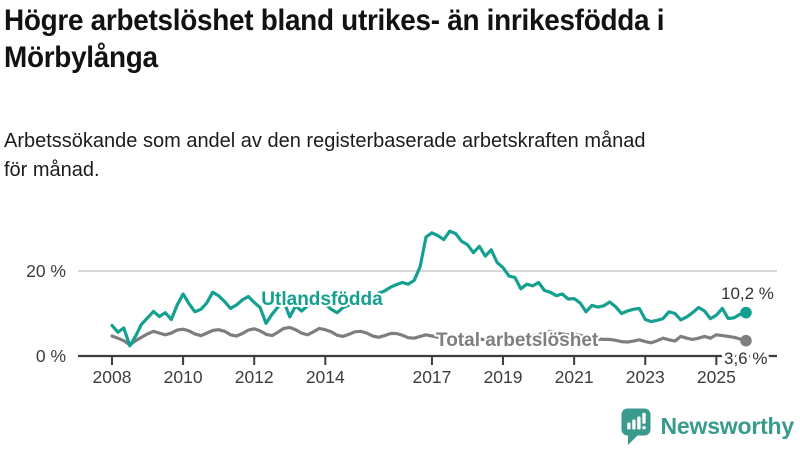 The width and height of the screenshot is (800, 450). Describe the element at coordinates (517, 340) in the screenshot. I see `series-label: Total arbetslöshet` at that location.